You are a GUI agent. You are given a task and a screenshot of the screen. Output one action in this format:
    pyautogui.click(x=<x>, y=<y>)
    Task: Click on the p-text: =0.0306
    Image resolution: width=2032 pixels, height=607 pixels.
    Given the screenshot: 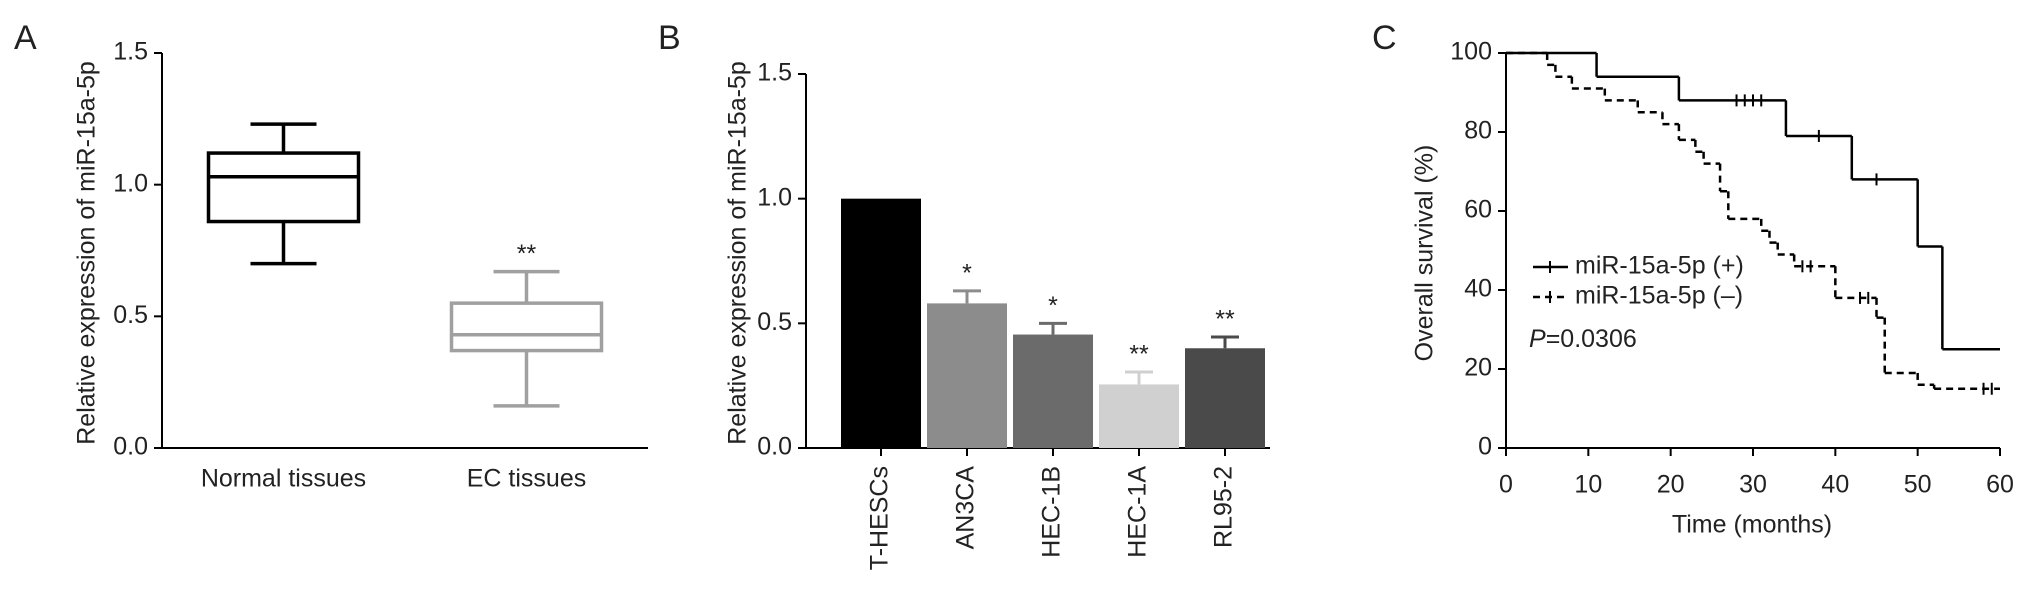 What is the action you would take?
    pyautogui.click(x=1591, y=339)
    